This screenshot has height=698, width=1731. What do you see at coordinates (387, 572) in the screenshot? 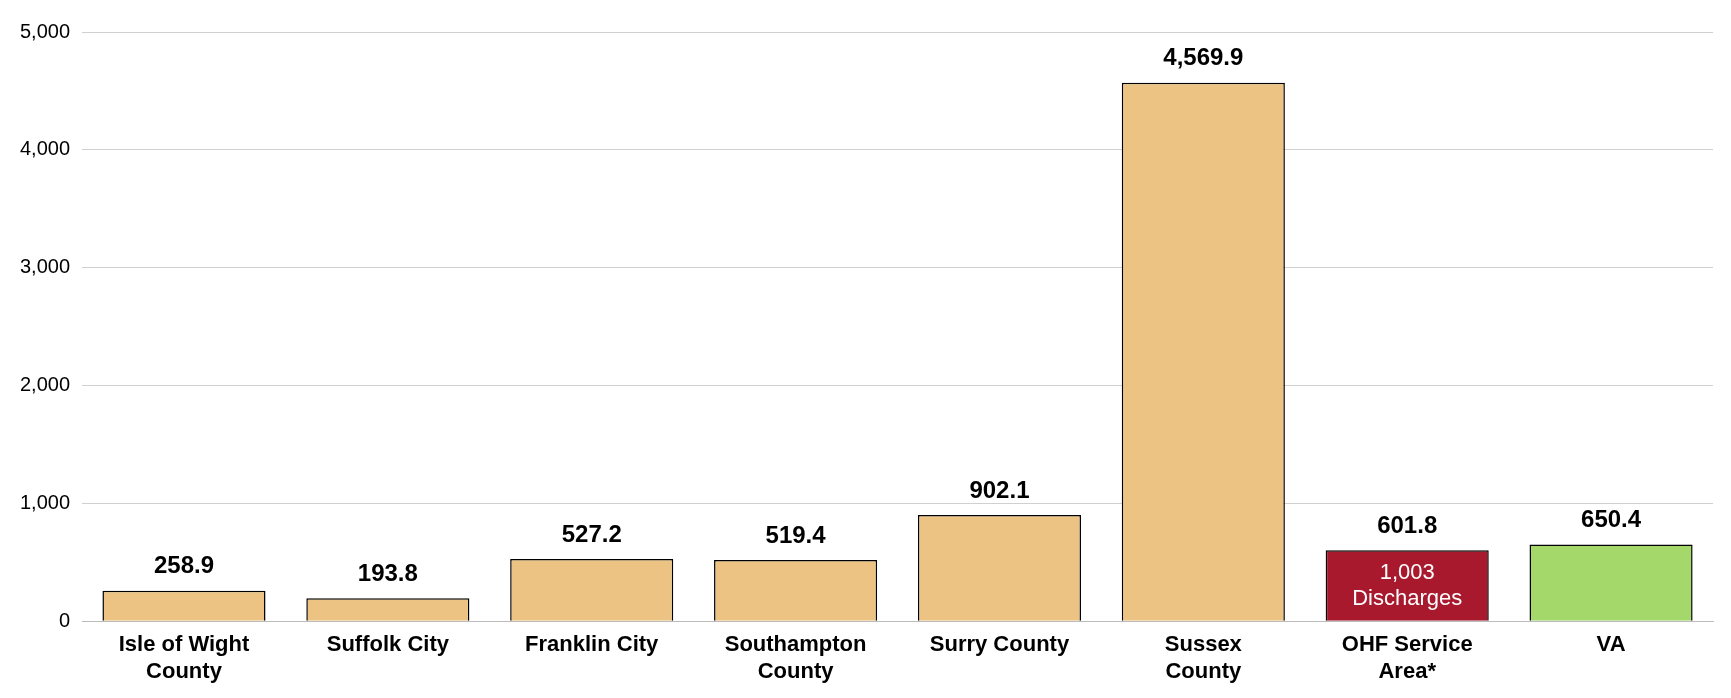
I see `data-label: 193.8` at bounding box center [387, 572].